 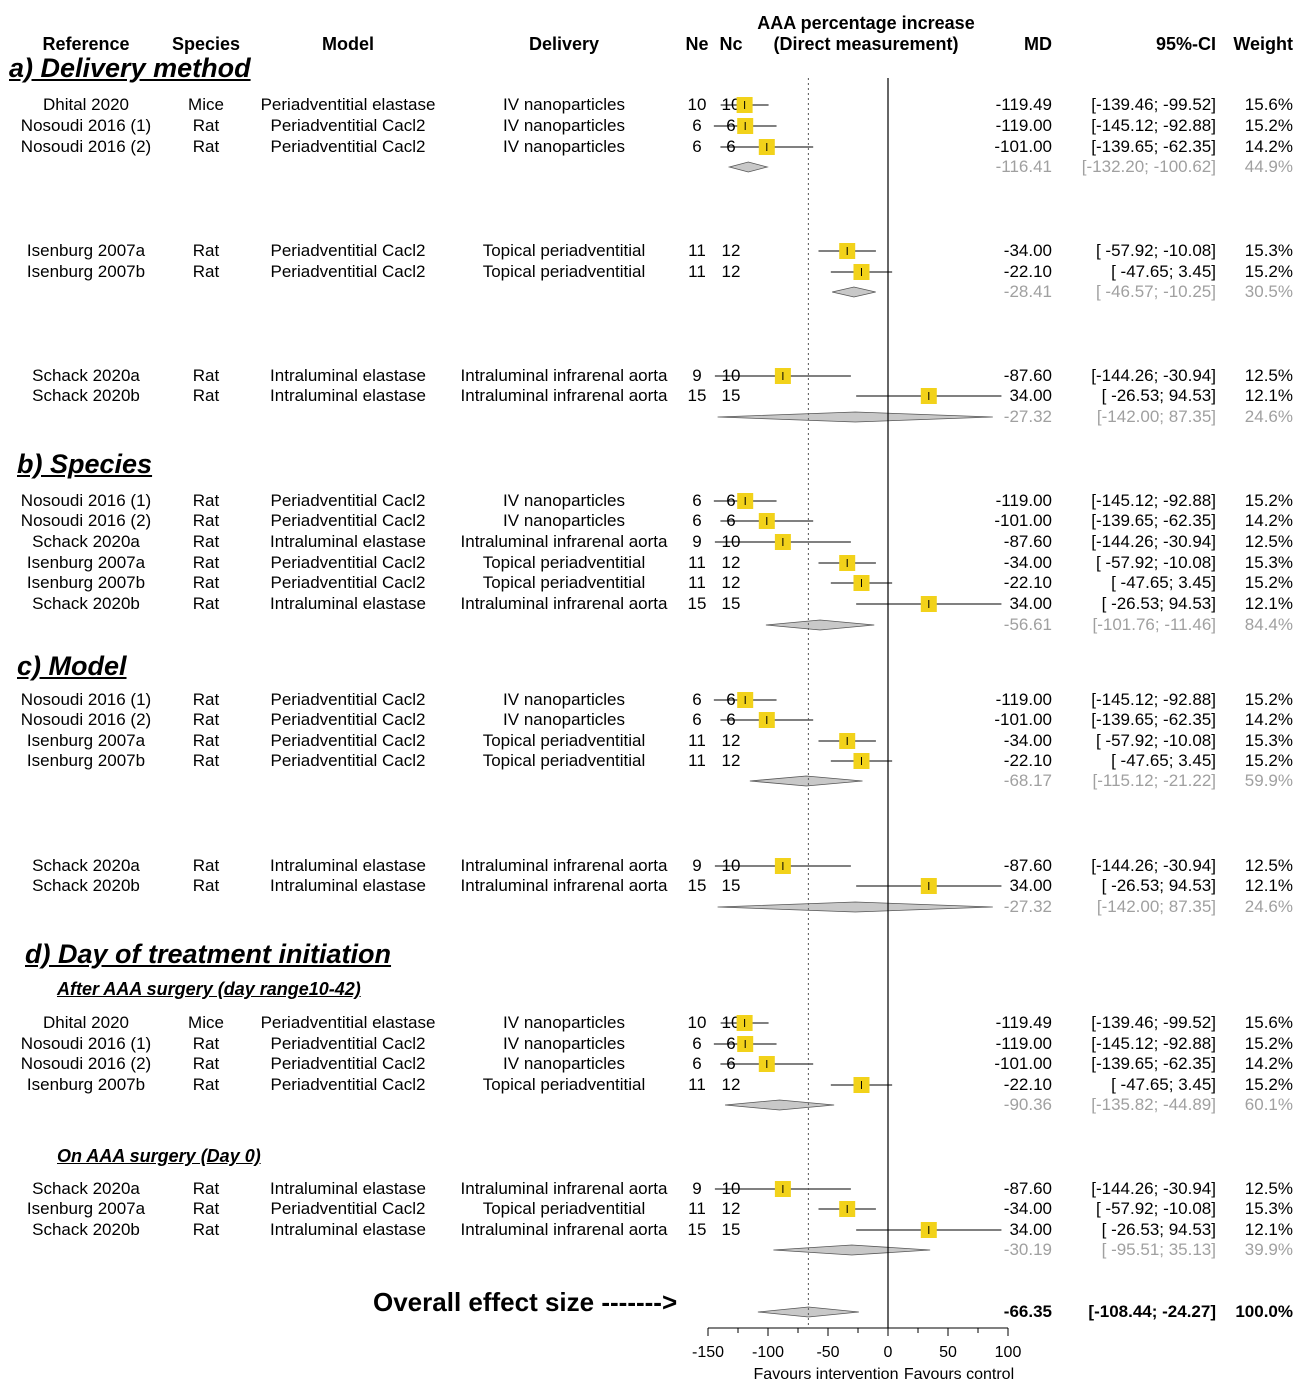 What do you see at coordinates (731, 44) in the screenshot?
I see `header-nc: Nc` at bounding box center [731, 44].